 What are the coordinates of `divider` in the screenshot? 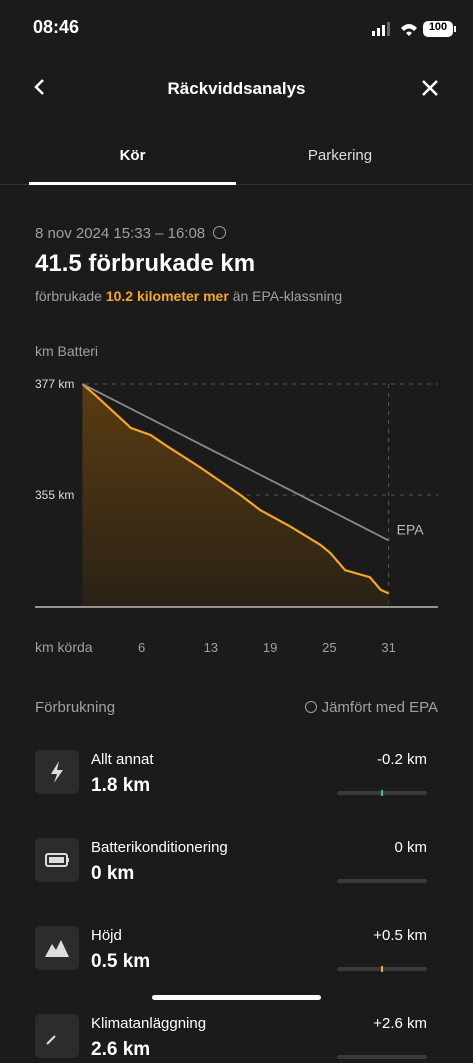 It's located at (236, 184).